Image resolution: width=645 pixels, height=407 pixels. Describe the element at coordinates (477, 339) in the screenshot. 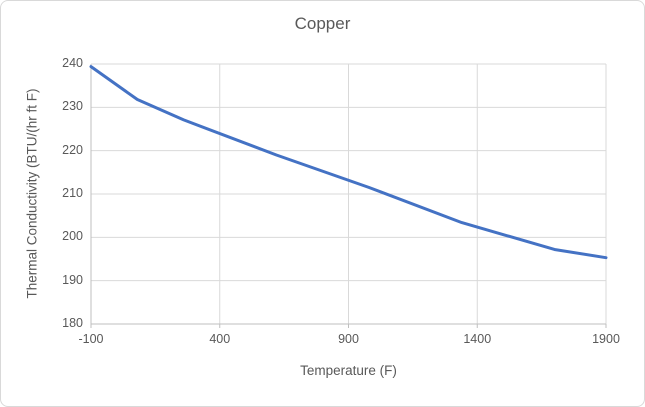

I see `x-tick-label: 1400` at that location.